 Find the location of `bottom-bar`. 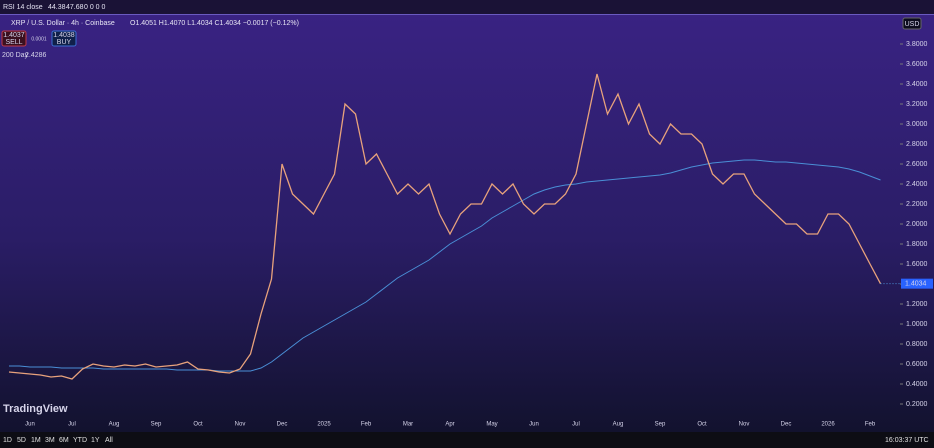

bottom-bar is located at coordinates (467, 440).